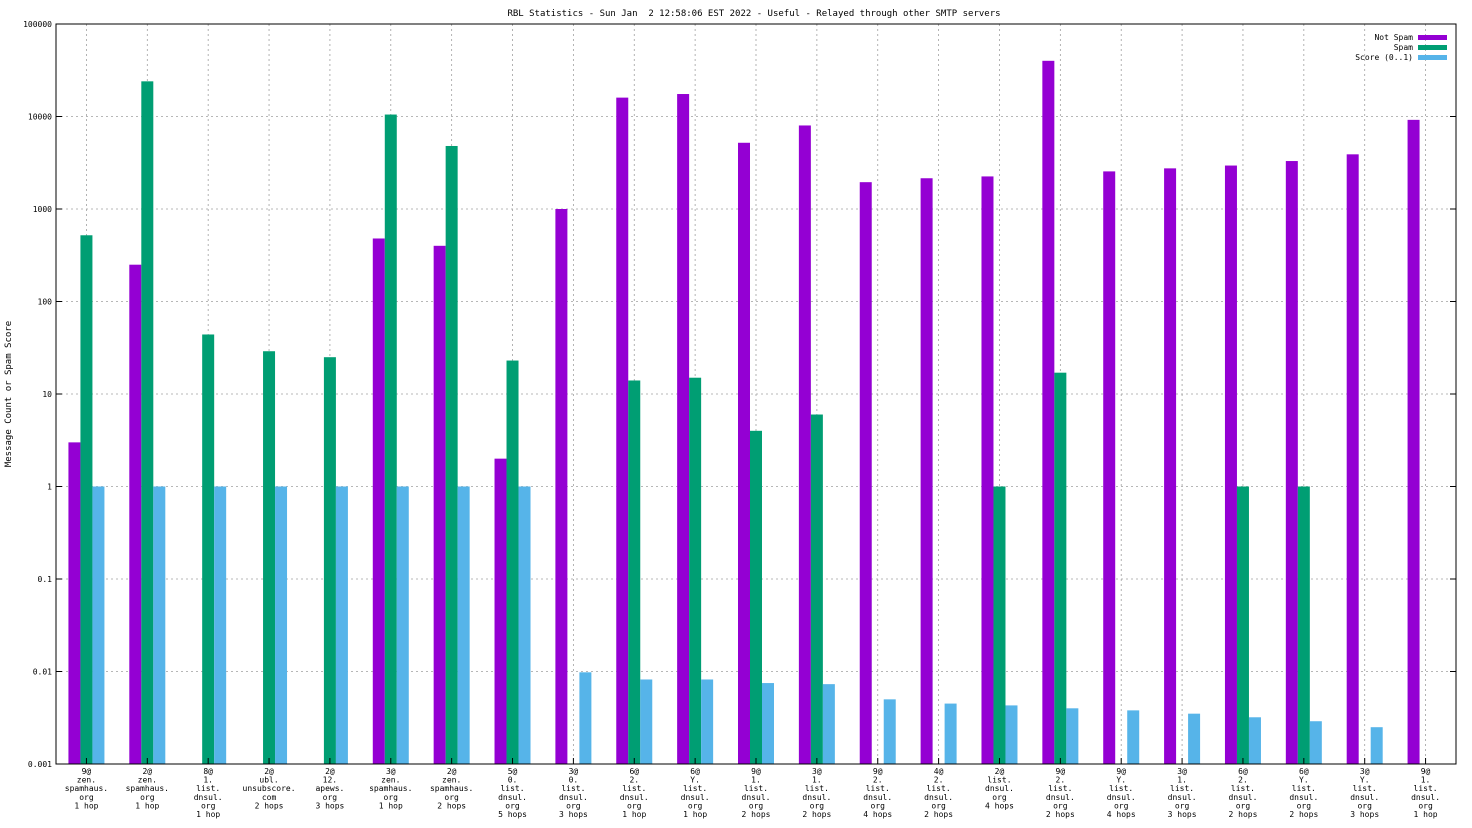  What do you see at coordinates (1403, 47) in the screenshot?
I see `legend-label: Spam` at bounding box center [1403, 47].